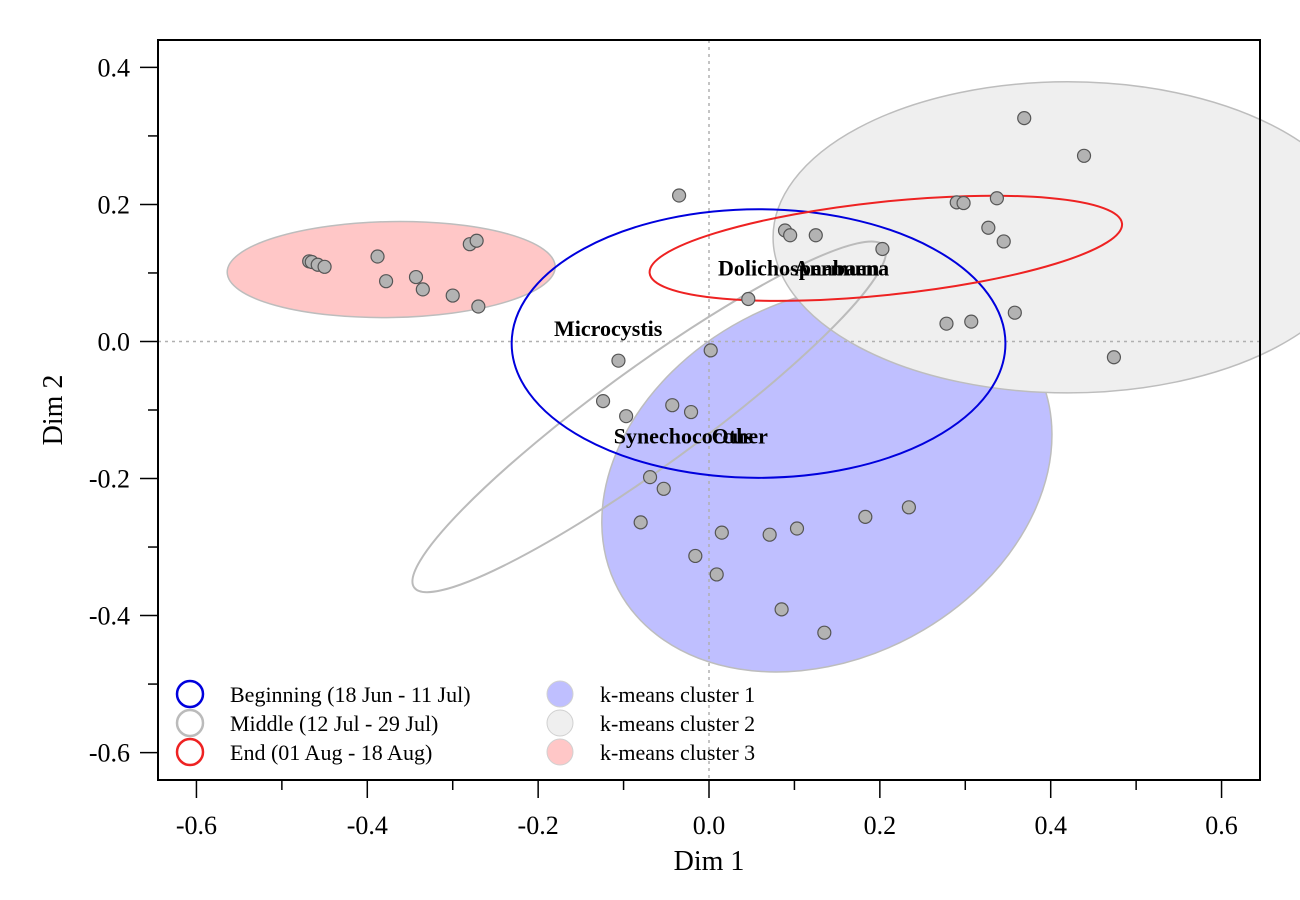 Image resolution: width=1300 pixels, height=900 pixels. Describe the element at coordinates (114, 204) in the screenshot. I see `y-tick-label: 0.2` at that location.